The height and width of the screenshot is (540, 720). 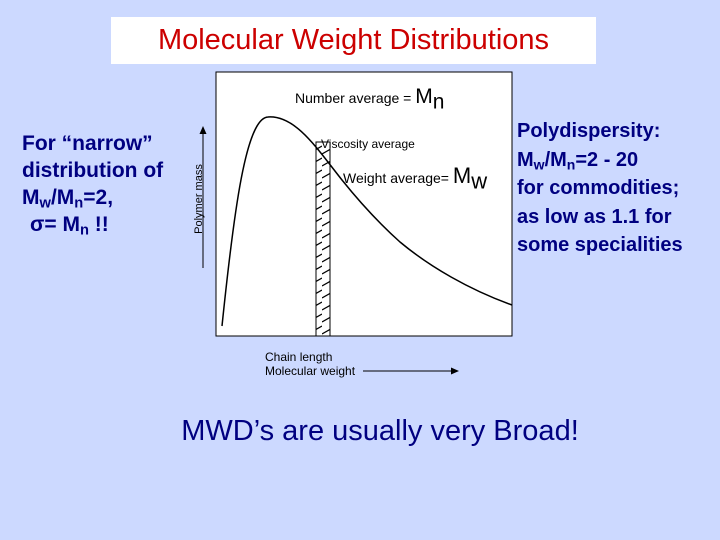 I want to click on note-line: Mw/Mn=2 - 20, so click(x=578, y=160).